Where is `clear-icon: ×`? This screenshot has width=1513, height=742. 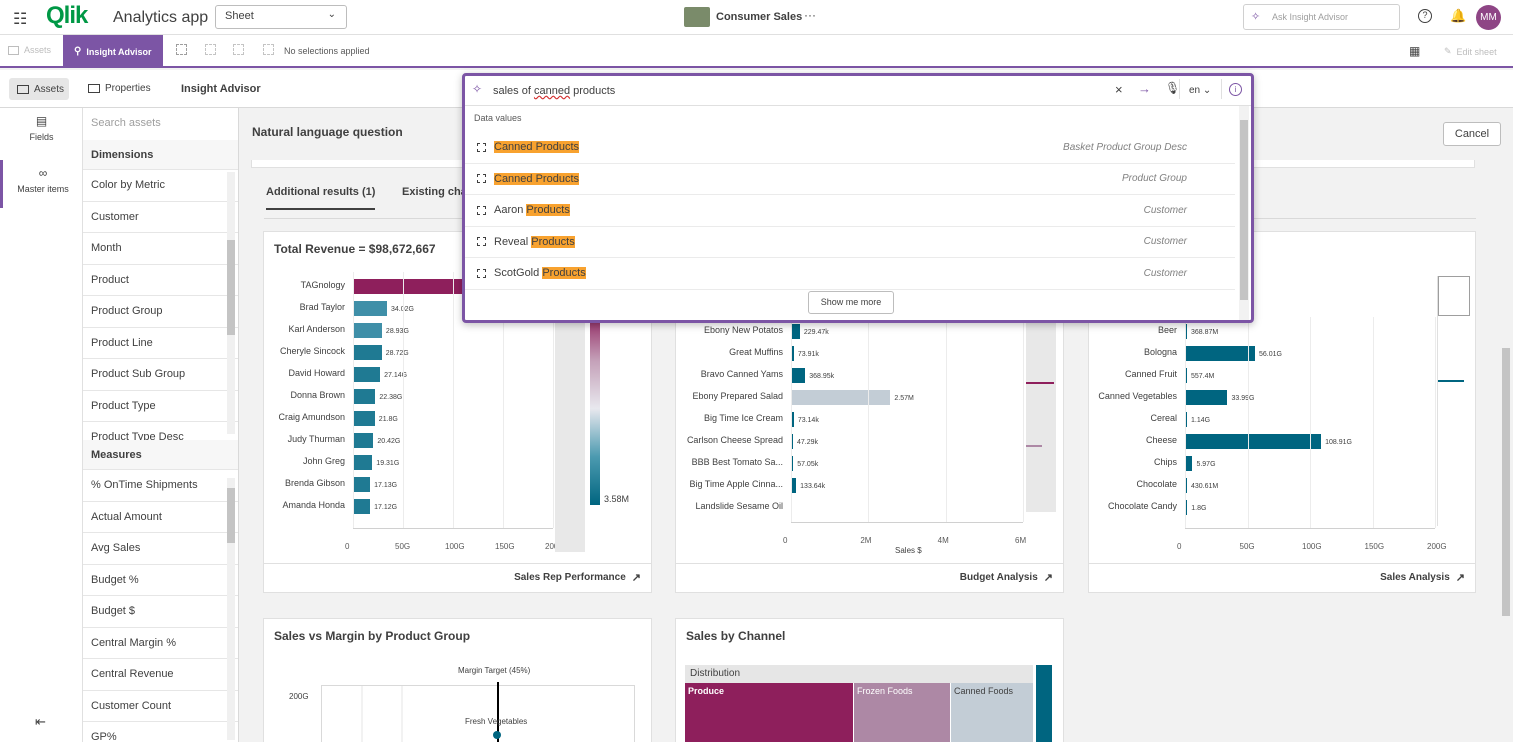
clear-icon: × is located at coordinates (1119, 89).